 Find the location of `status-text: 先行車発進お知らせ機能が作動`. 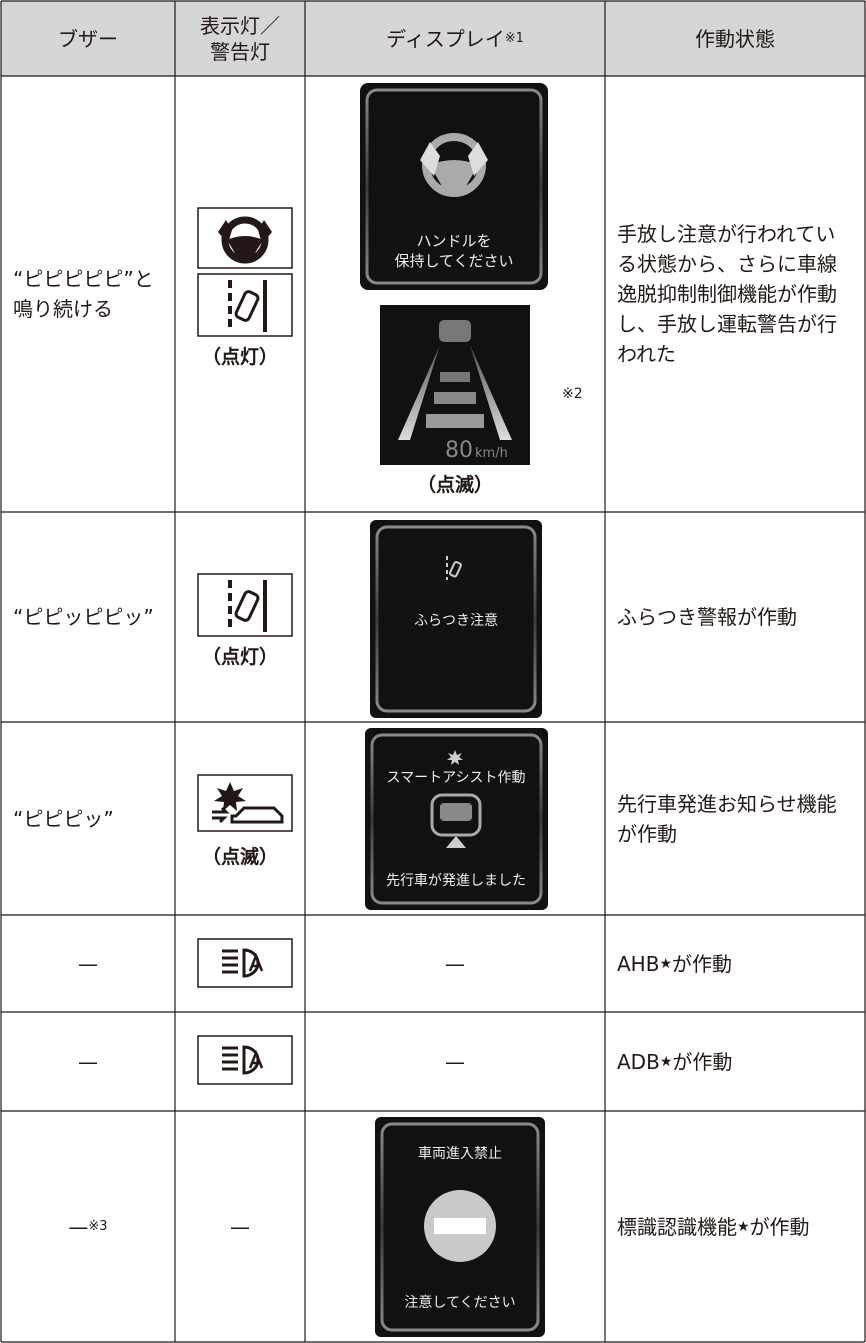

status-text: 先行車発進お知らせ機能が作動 is located at coordinates (727, 818).